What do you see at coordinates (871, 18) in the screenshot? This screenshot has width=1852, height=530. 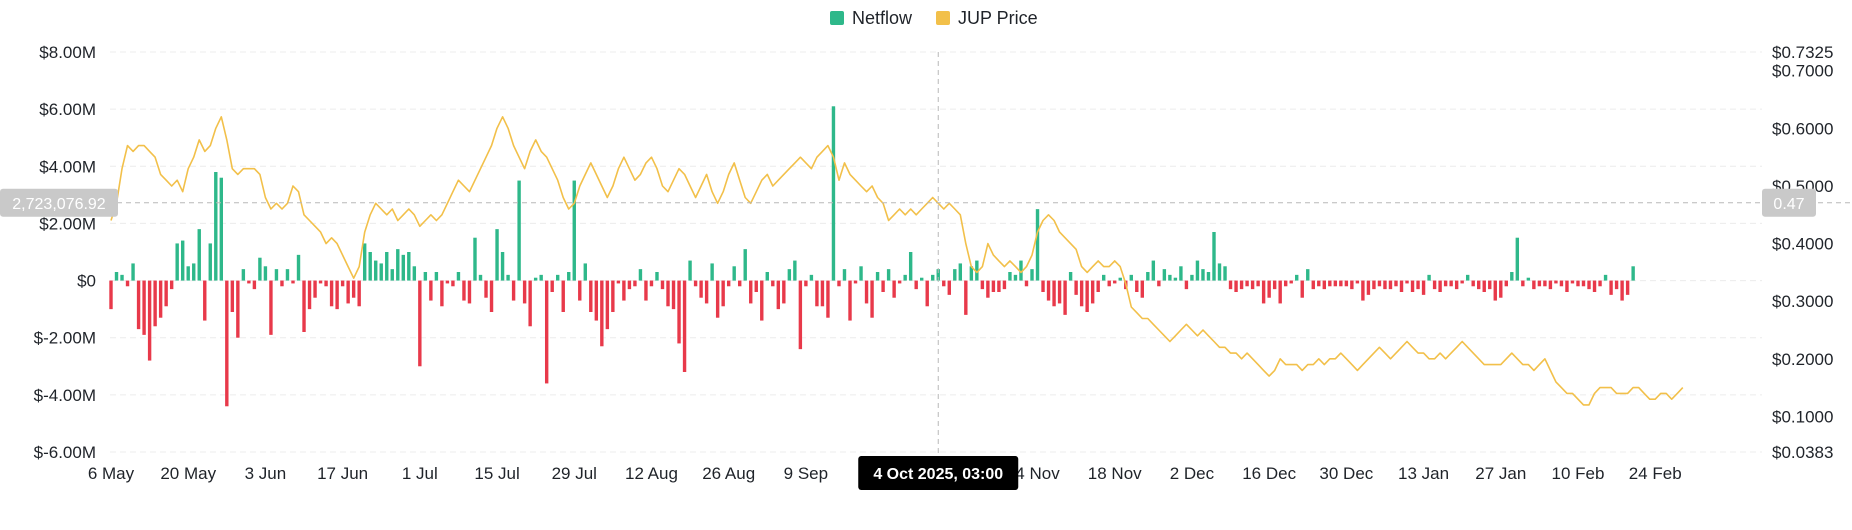 I see `legend-item-netflow: Netflow` at bounding box center [871, 18].